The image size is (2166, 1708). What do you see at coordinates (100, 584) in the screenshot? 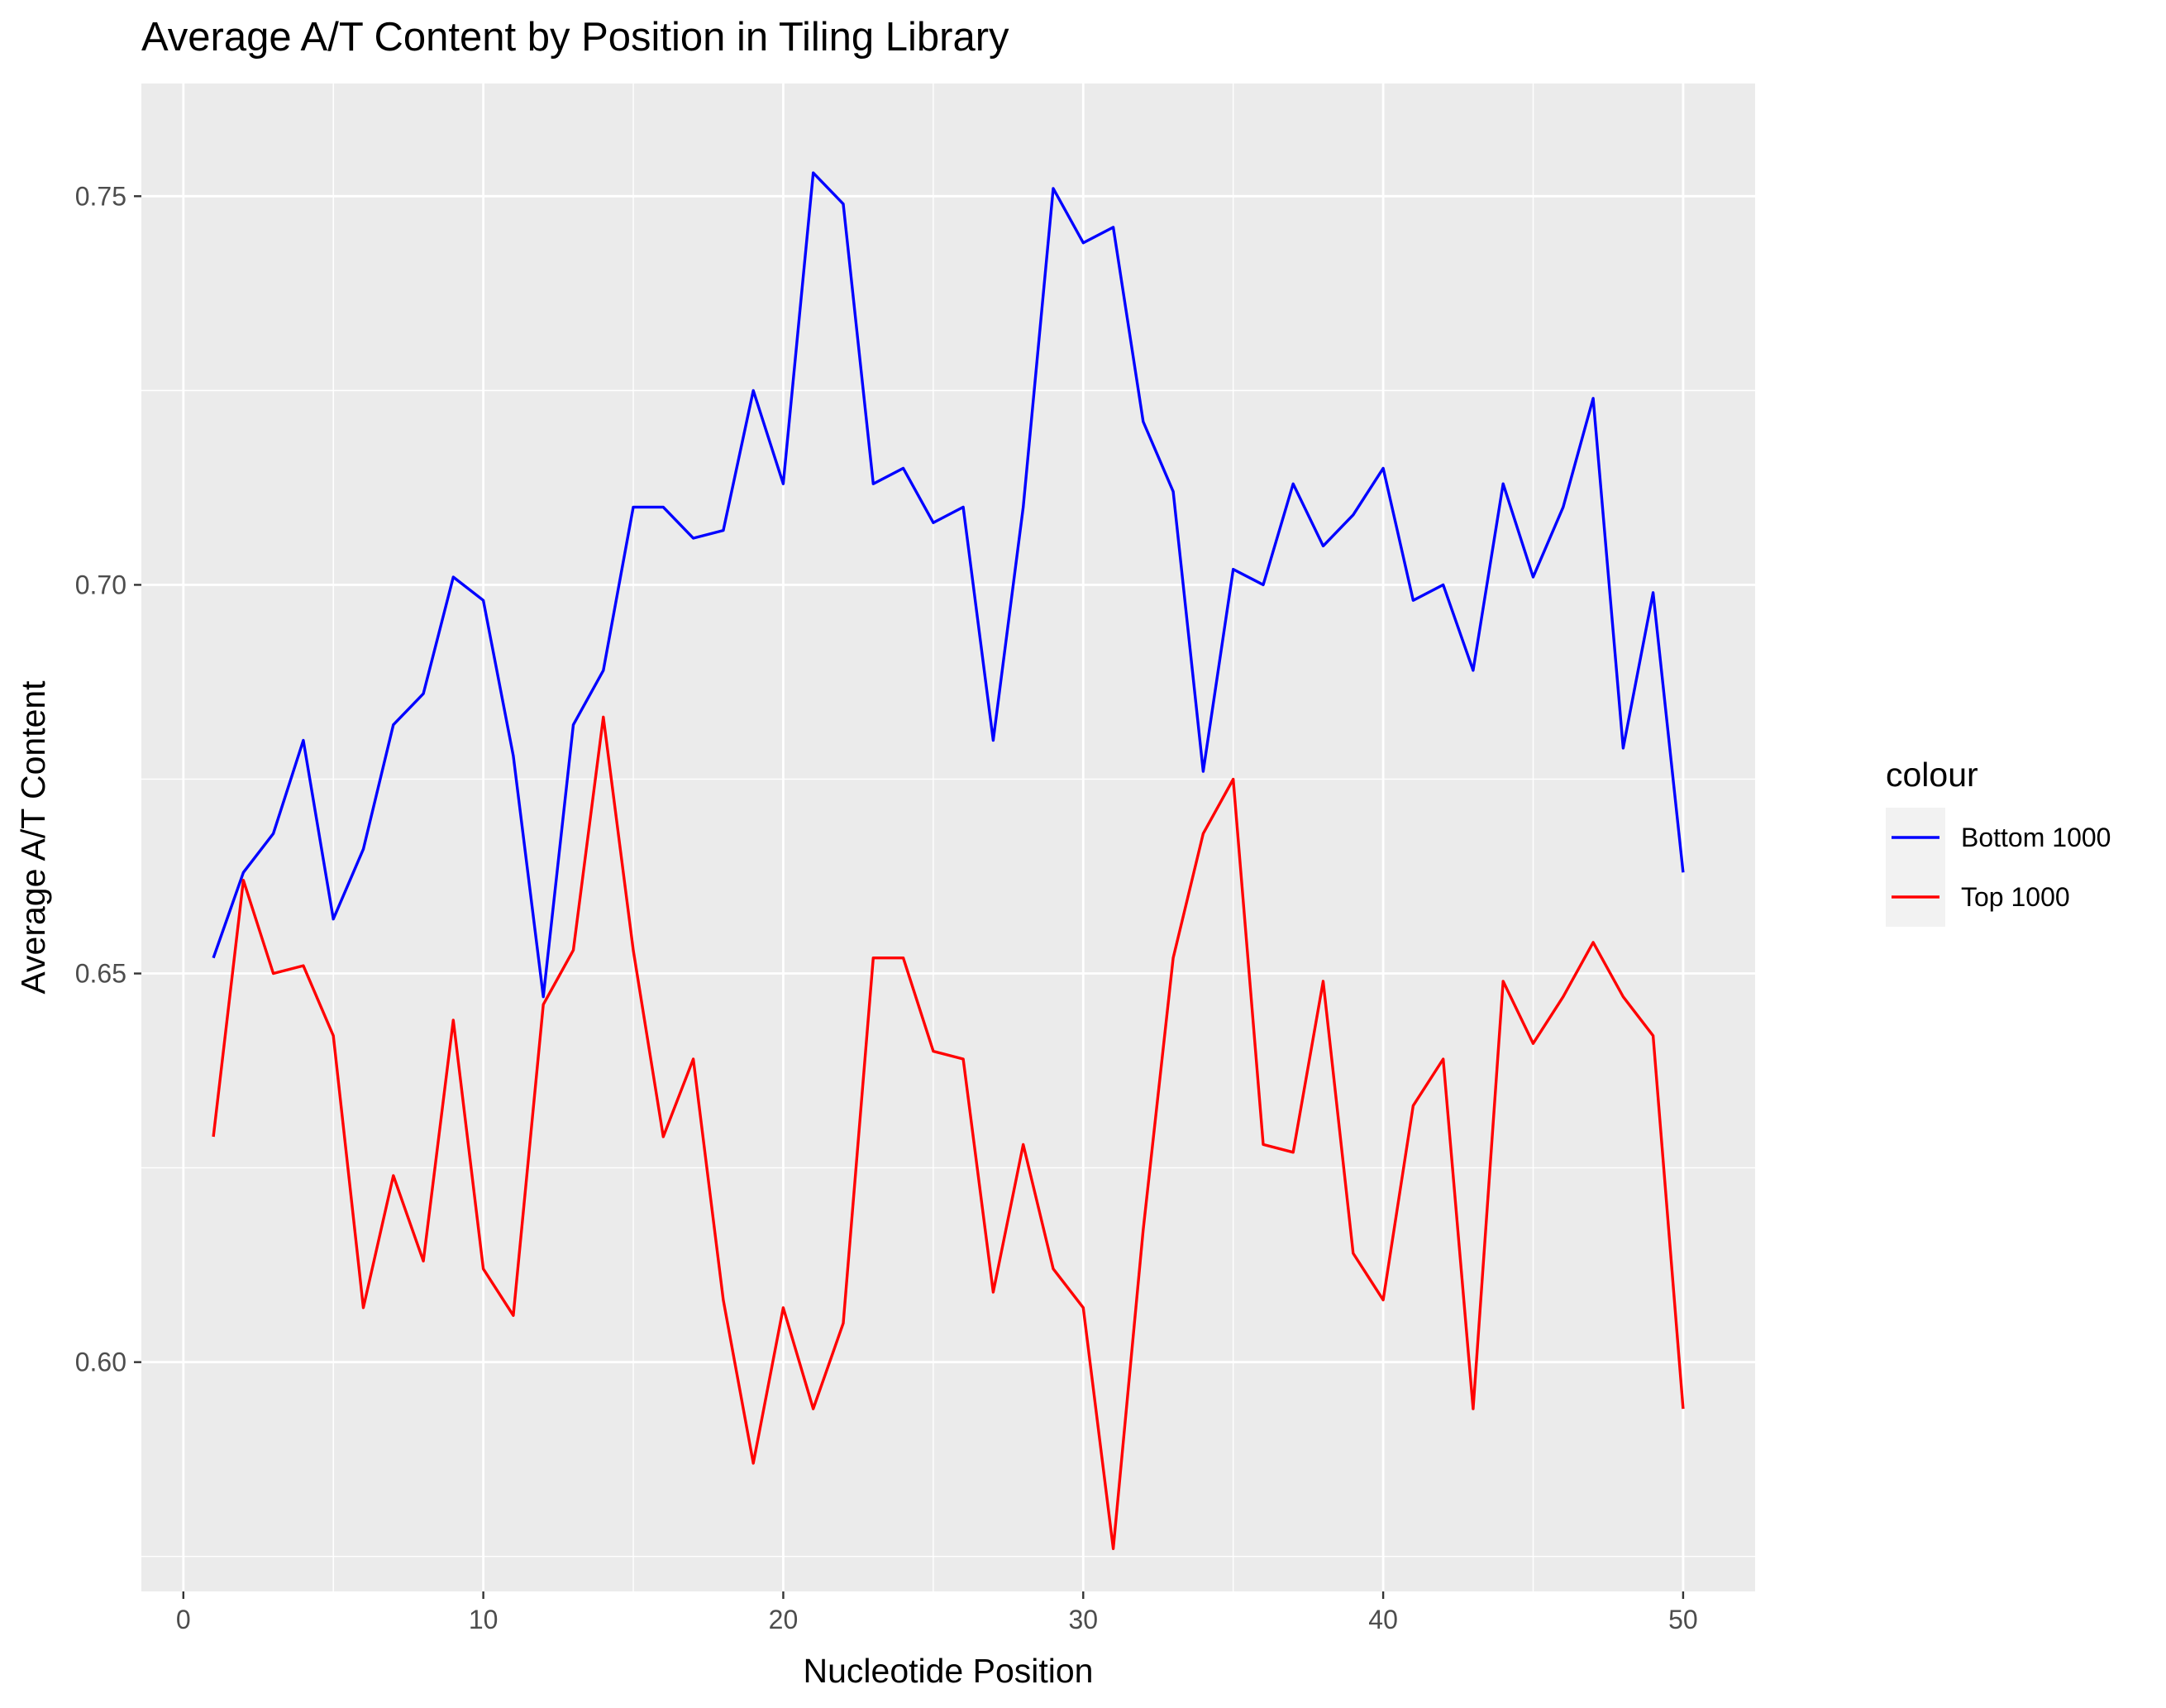
I see `y-tick-label: 0.70` at bounding box center [100, 584].